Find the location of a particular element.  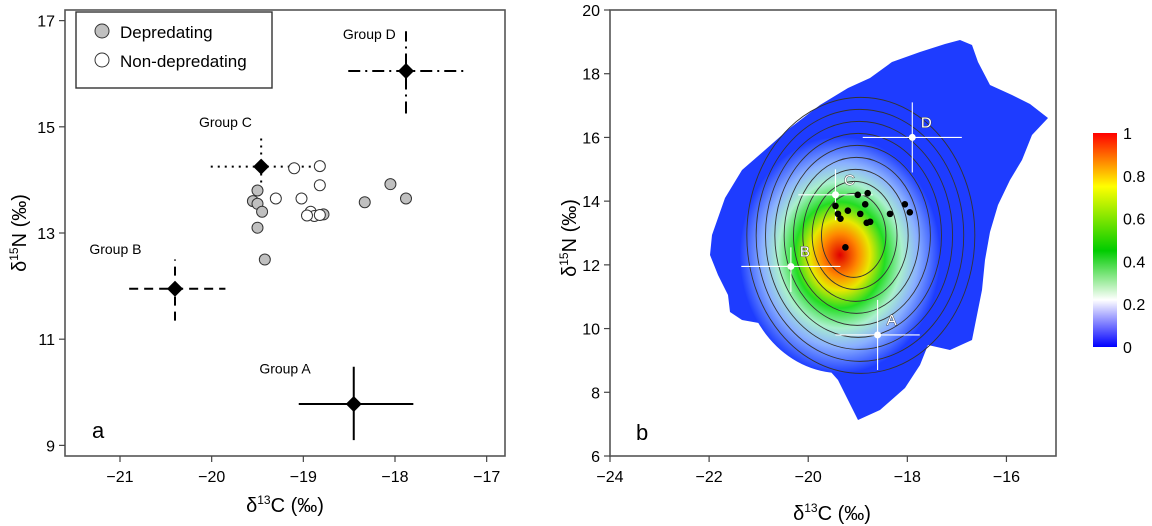

group-label: Group D is located at coordinates (369, 34).